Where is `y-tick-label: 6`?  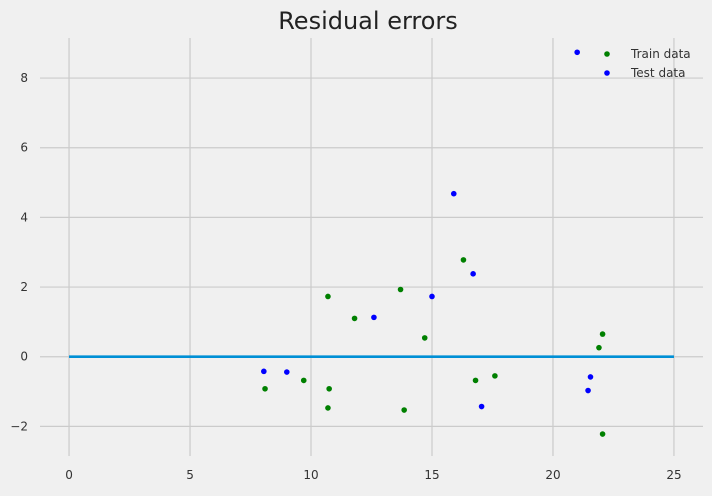
y-tick-label: 6 is located at coordinates (24, 148).